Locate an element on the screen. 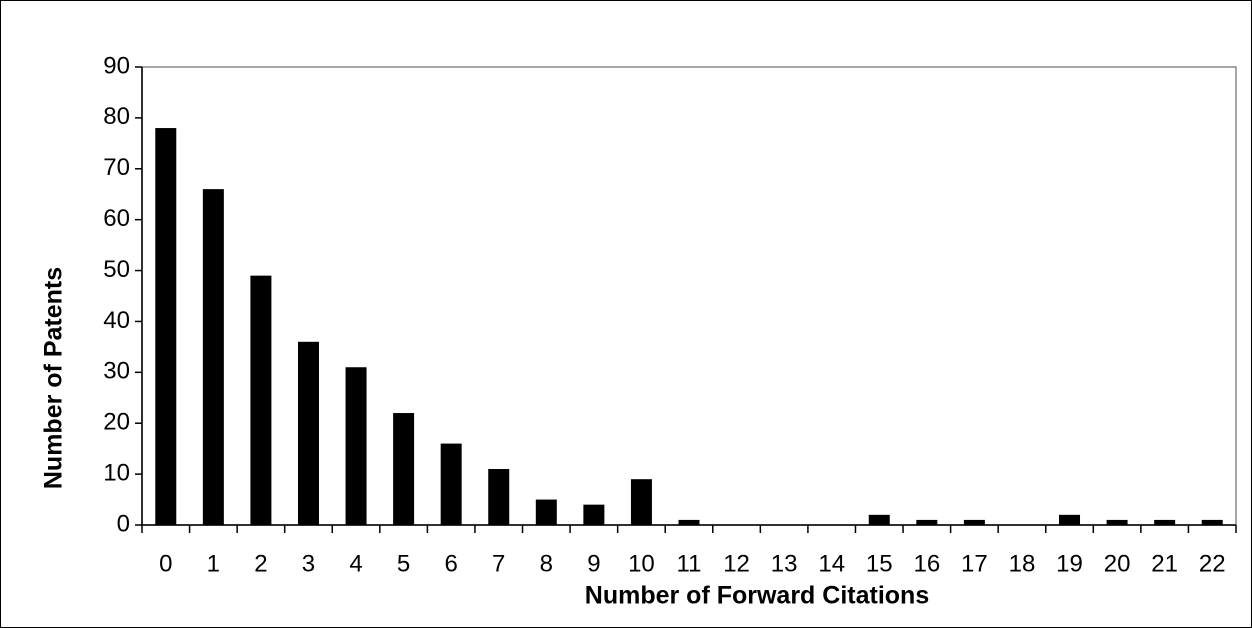 The image size is (1252, 628). y-tick-label: 50 is located at coordinates (116, 269).